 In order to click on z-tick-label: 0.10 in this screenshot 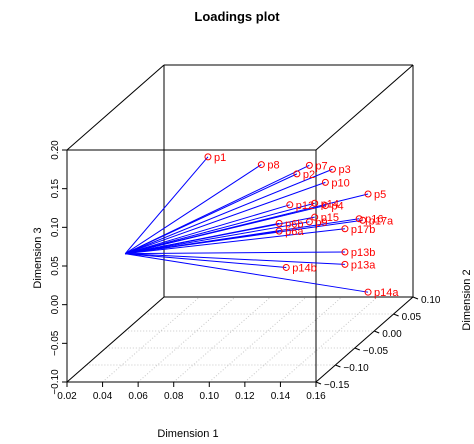, I will do `click(55, 227)`.